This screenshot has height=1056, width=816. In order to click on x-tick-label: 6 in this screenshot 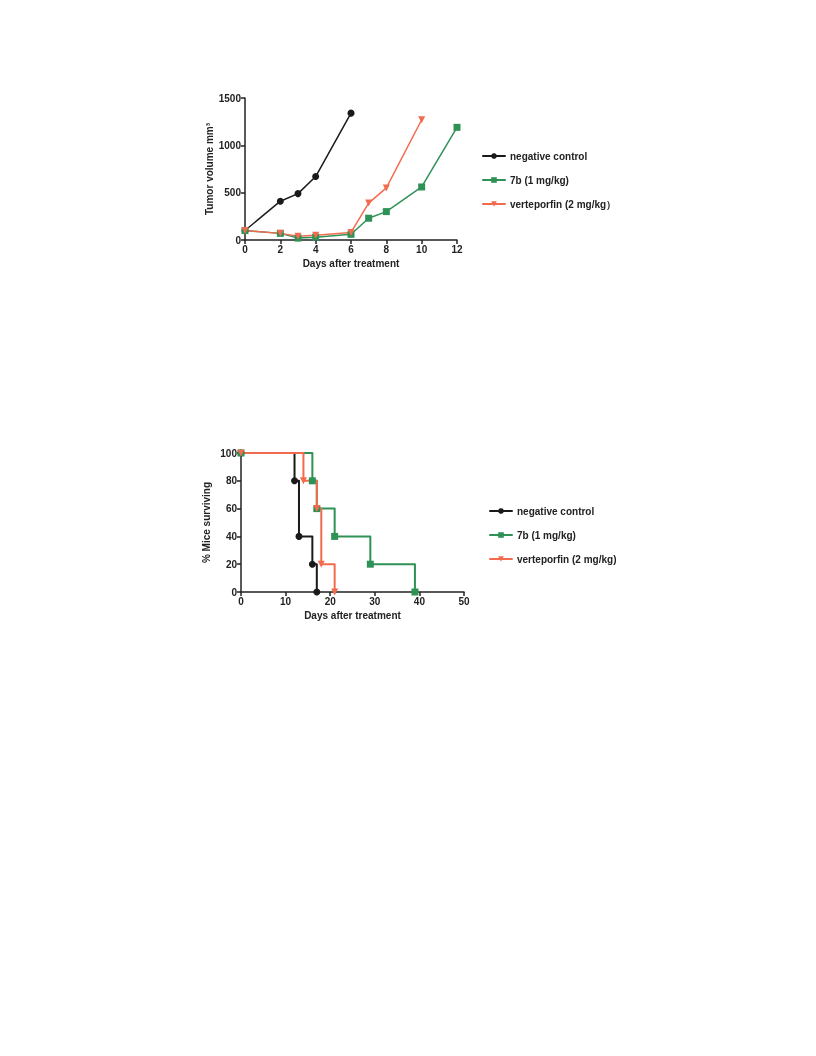, I will do `click(351, 249)`.